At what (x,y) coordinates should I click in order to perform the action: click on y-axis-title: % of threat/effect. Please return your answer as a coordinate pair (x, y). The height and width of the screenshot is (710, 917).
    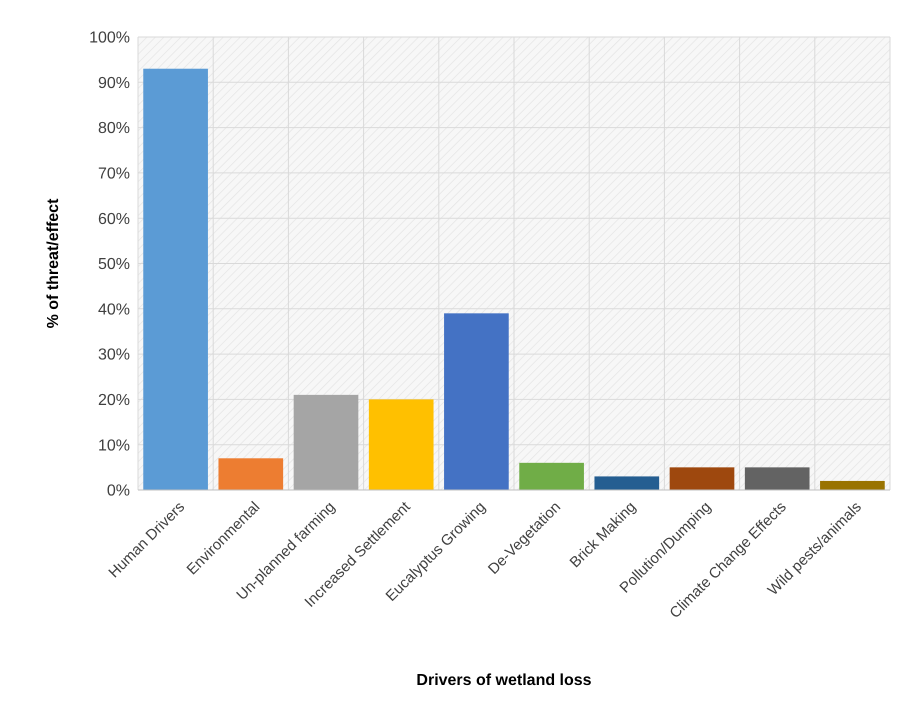
    Looking at the image, I should click on (53, 263).